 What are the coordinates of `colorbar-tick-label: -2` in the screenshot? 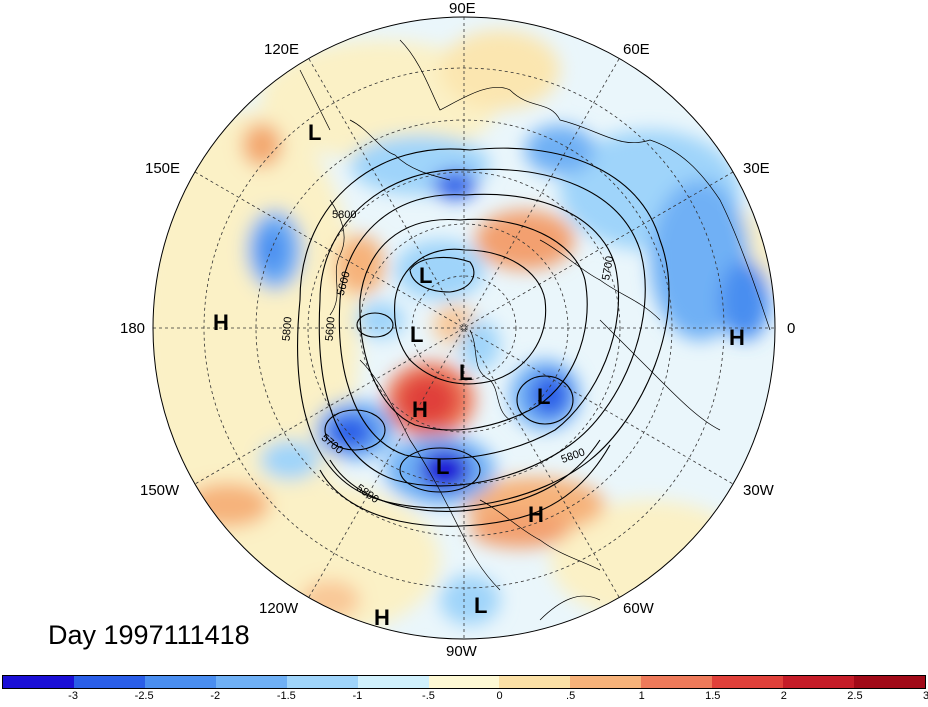 It's located at (215, 696).